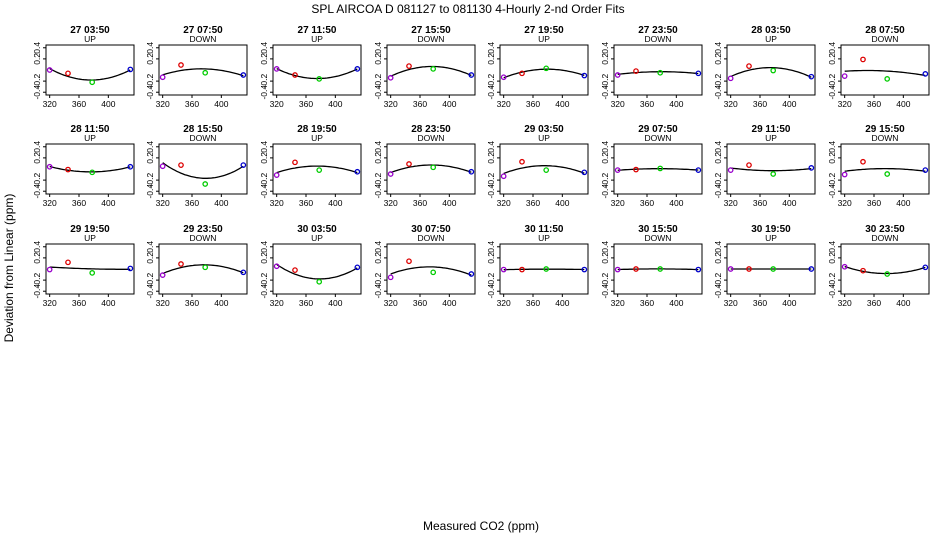 The width and height of the screenshot is (936, 540). Describe the element at coordinates (431, 229) in the screenshot. I see `panel-title: 30 07:50` at that location.